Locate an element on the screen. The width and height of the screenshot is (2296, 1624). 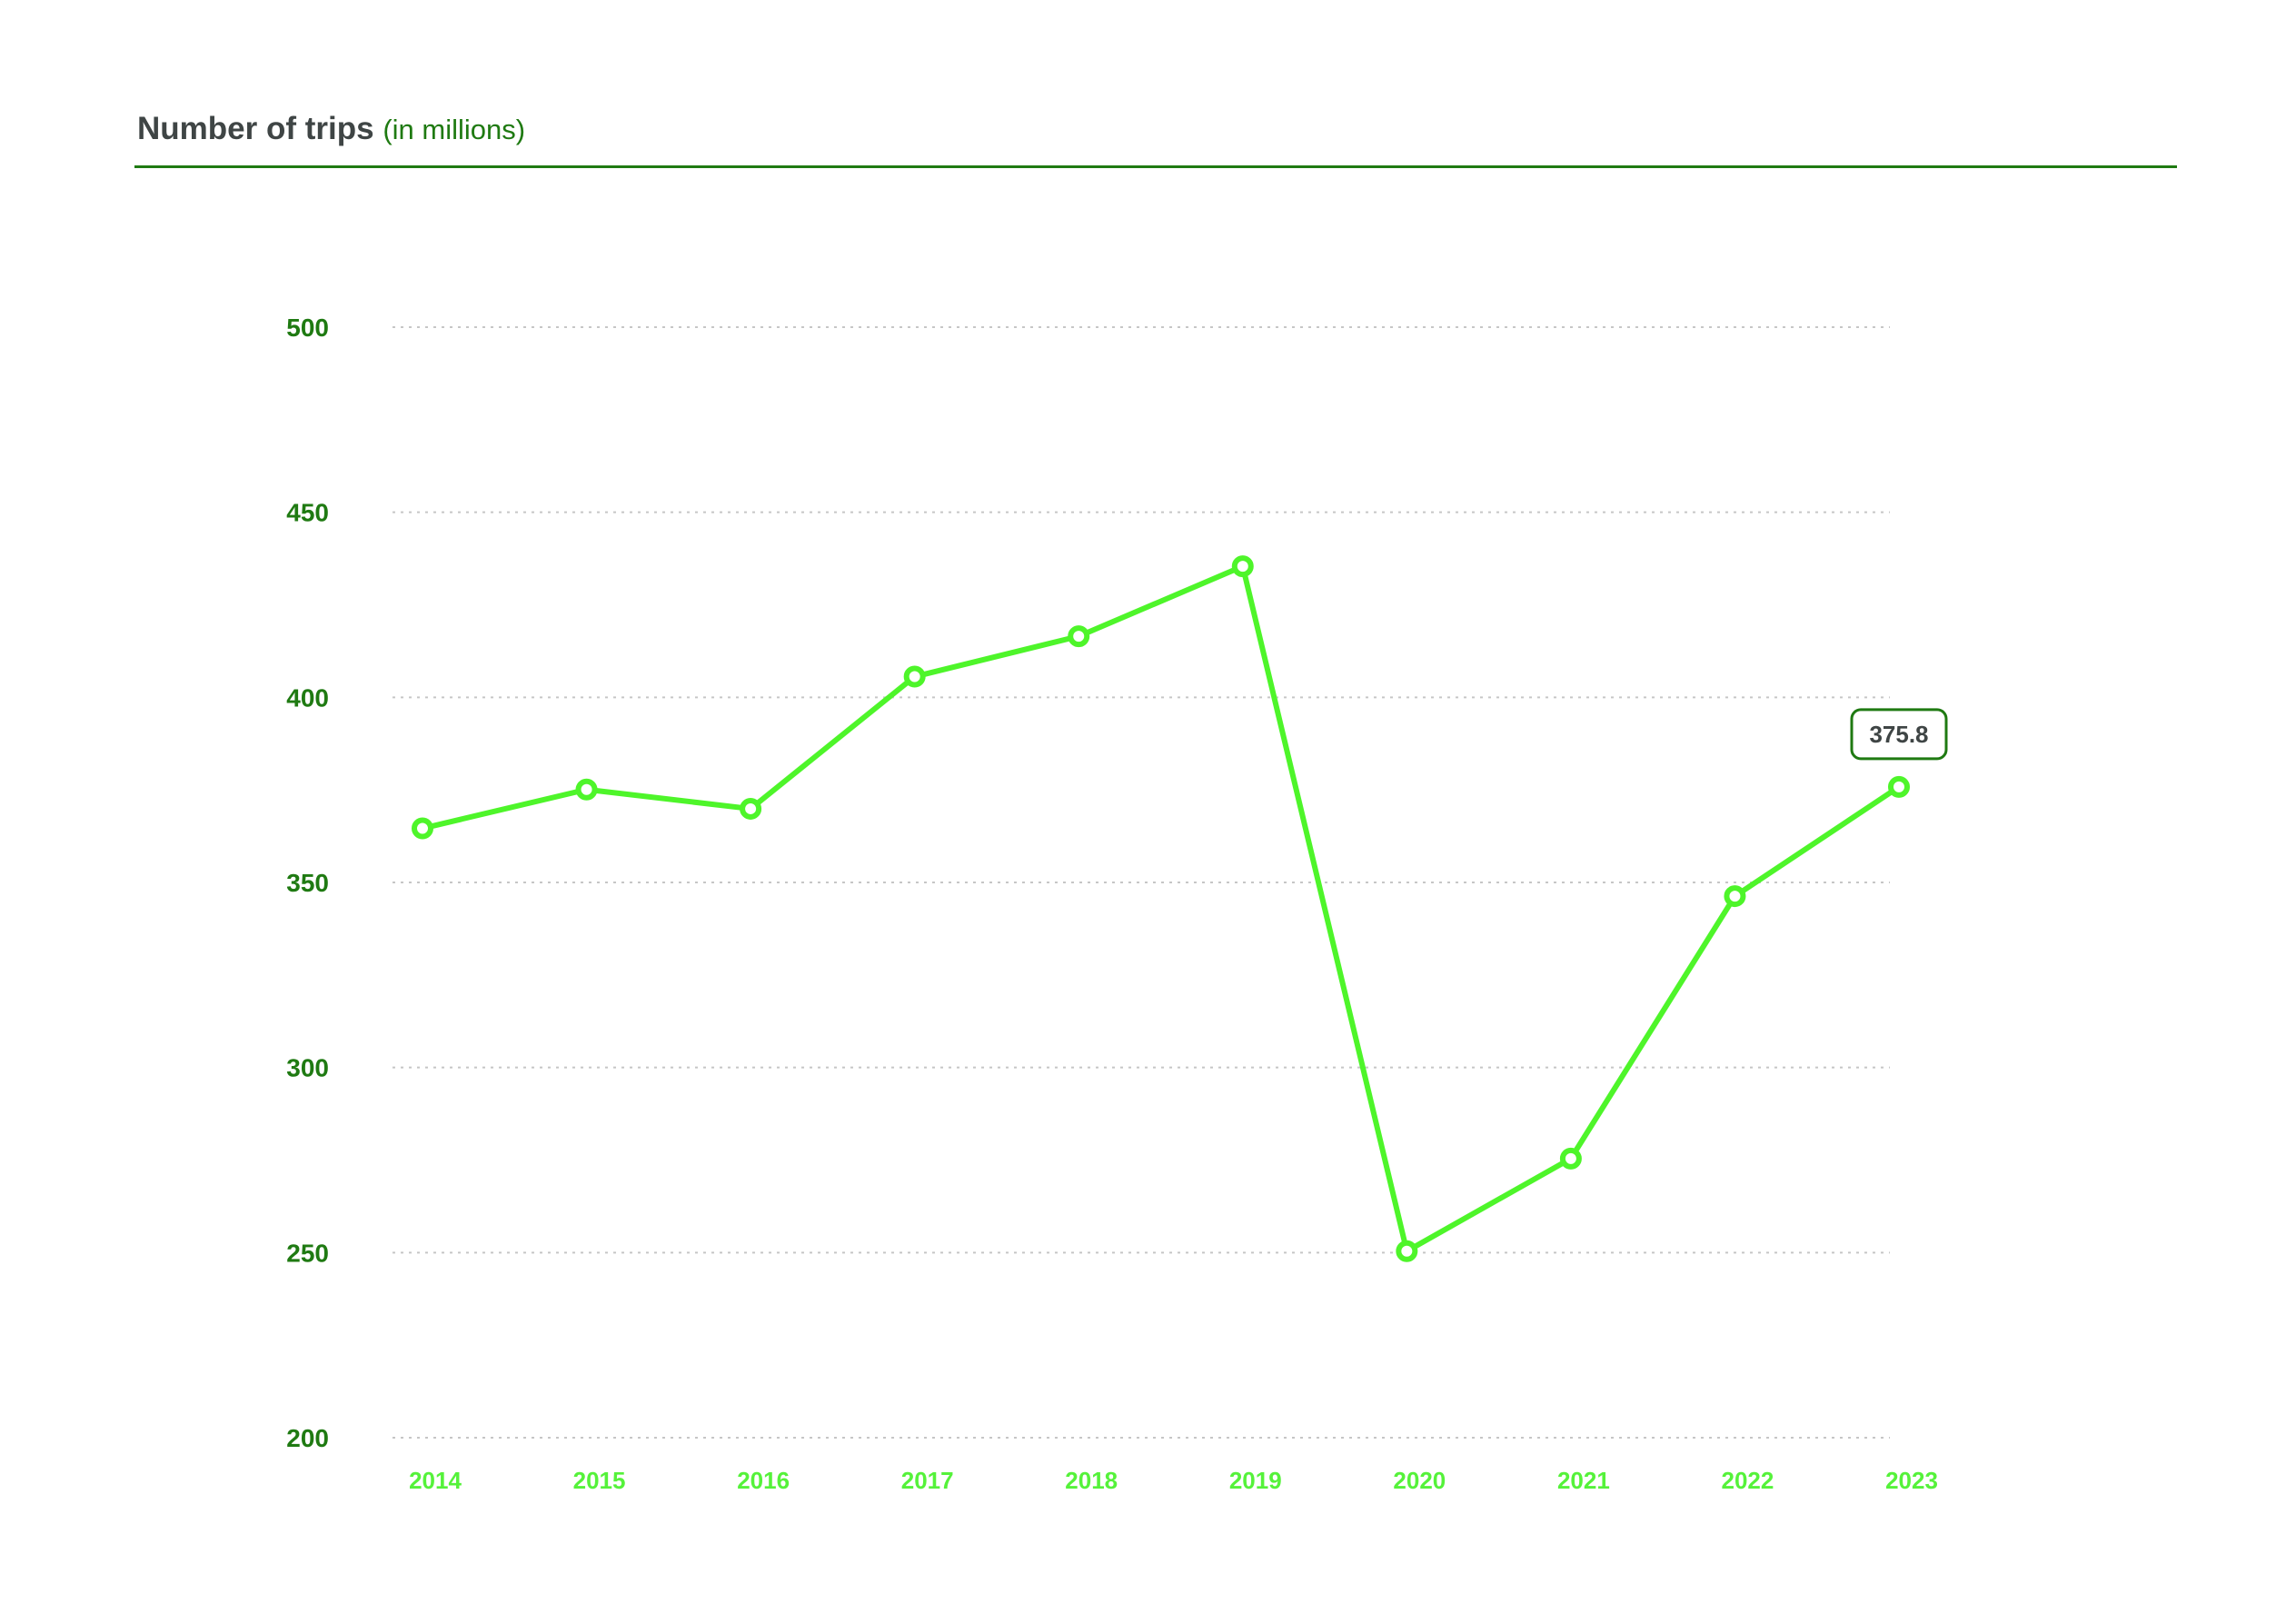
chart-title-text: Number of trips is located at coordinates (255, 128).